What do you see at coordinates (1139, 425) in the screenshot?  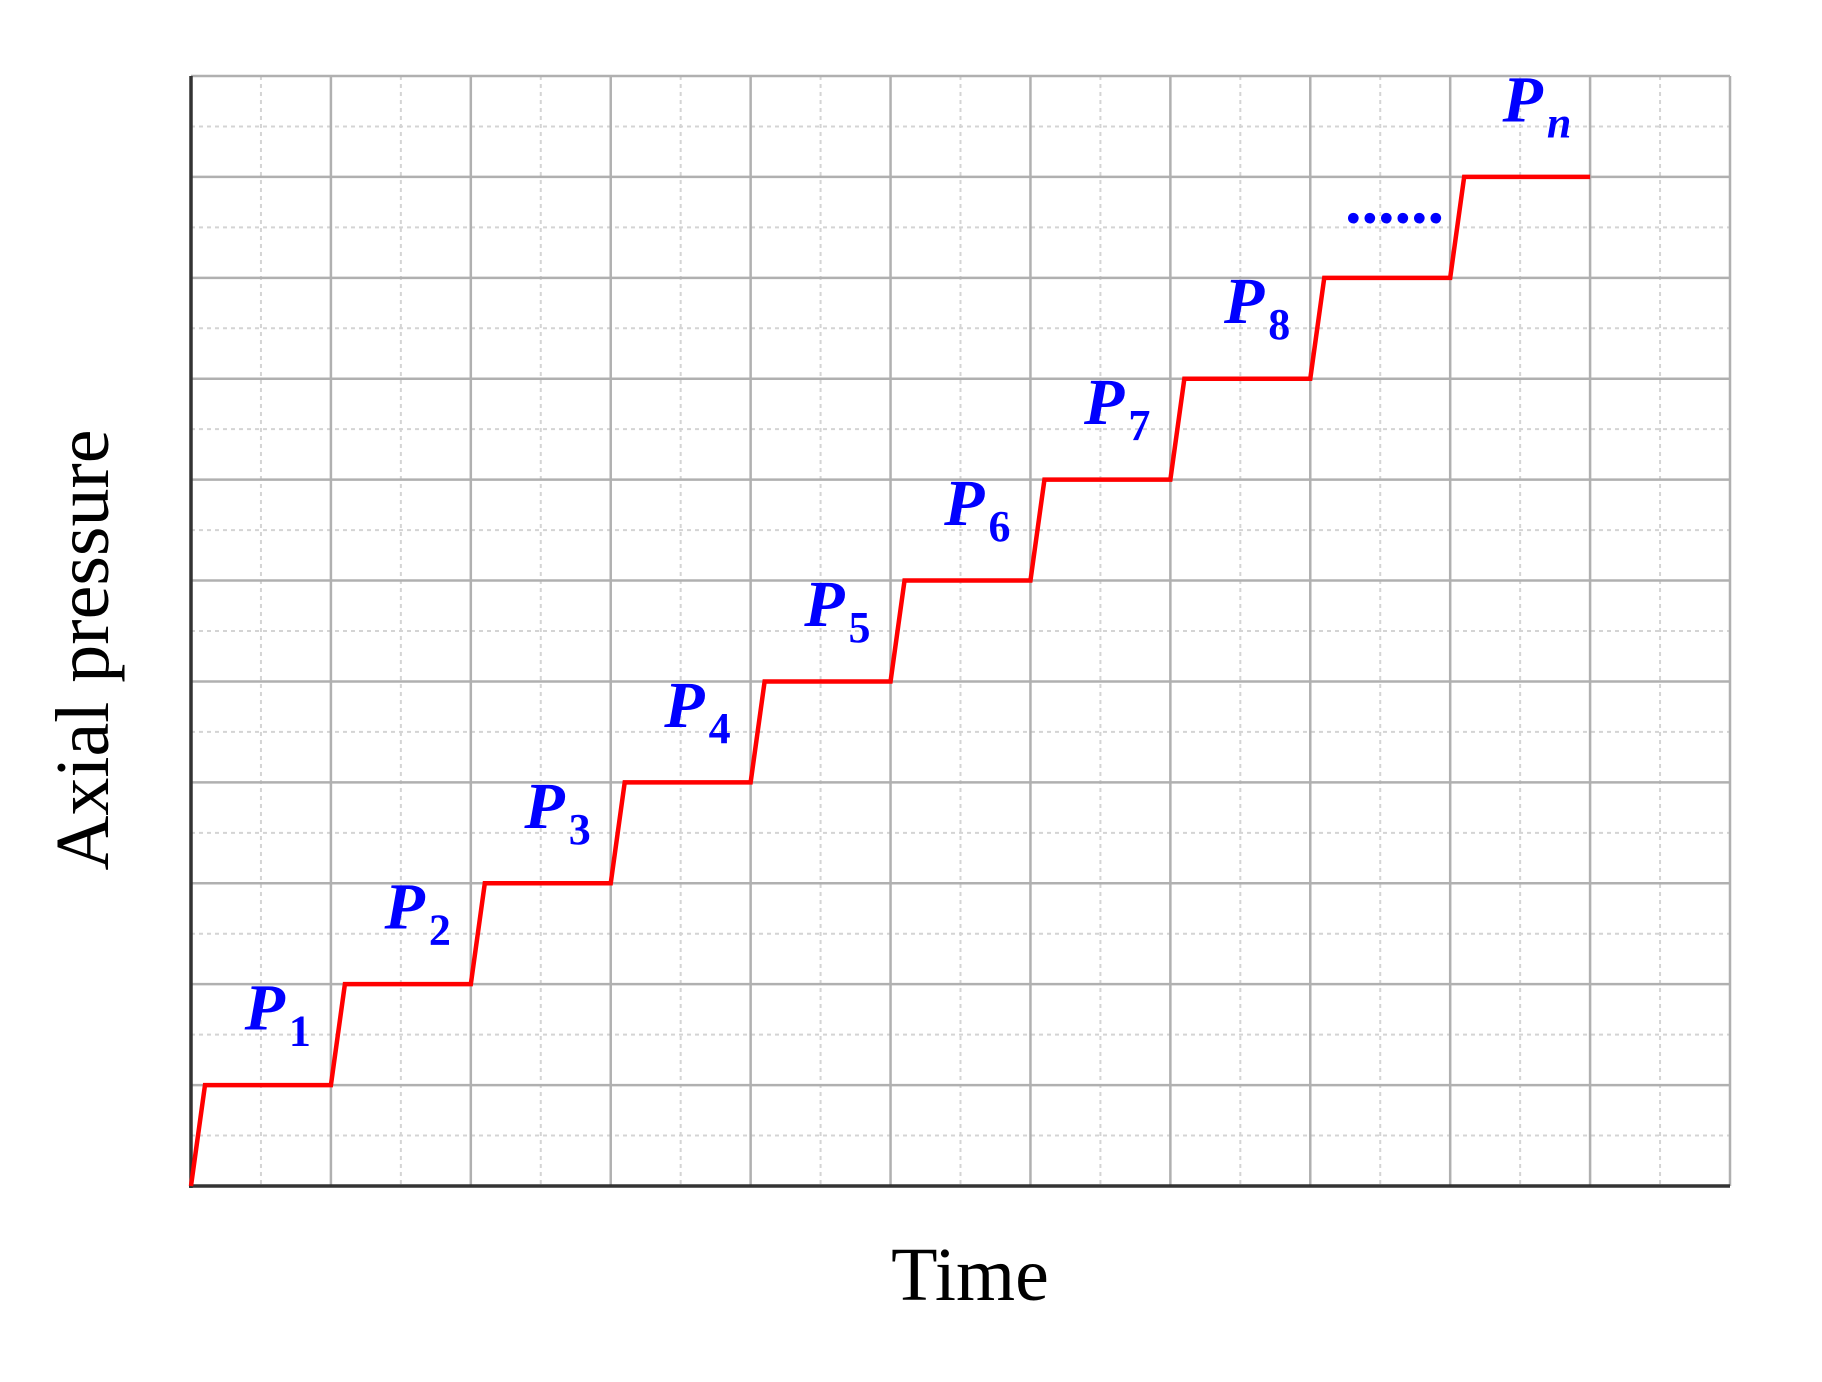 I see `annotation-subscript: 7` at bounding box center [1139, 425].